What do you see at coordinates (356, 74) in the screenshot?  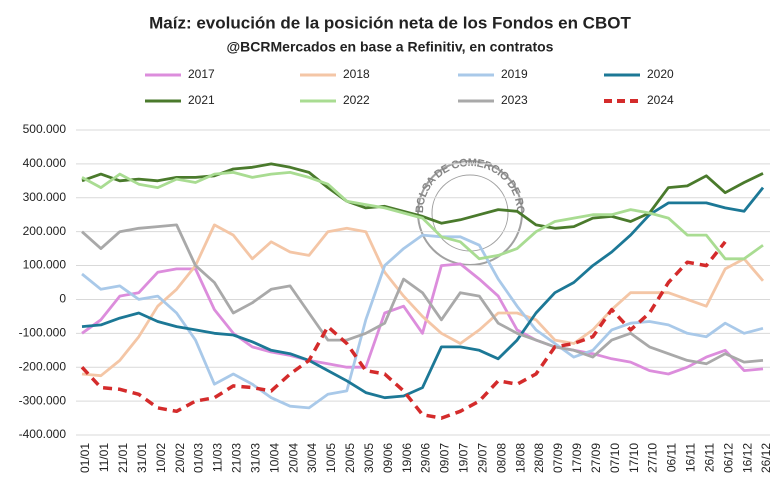 I see `legend-label: 2018` at bounding box center [356, 74].